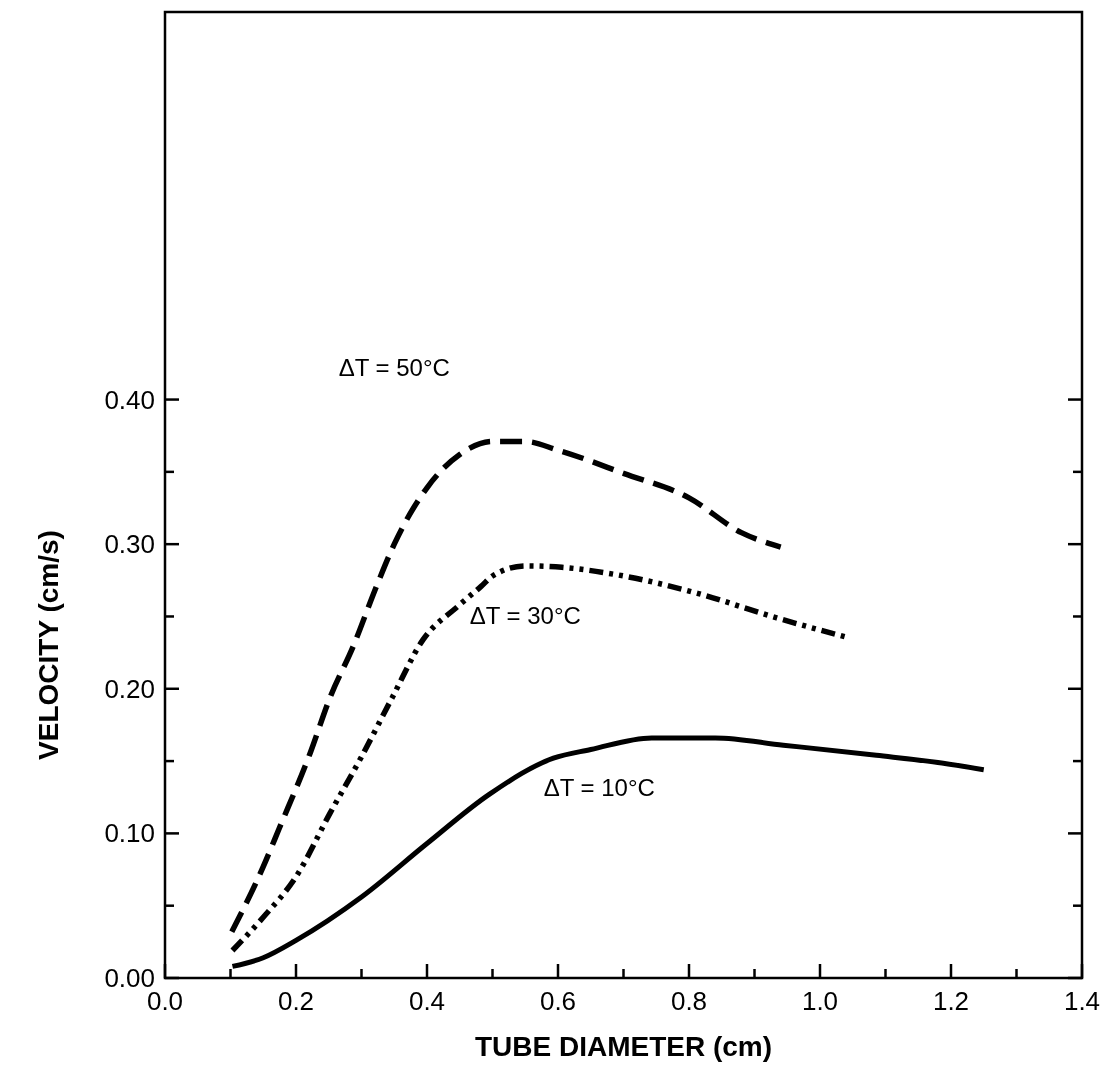 The height and width of the screenshot is (1080, 1112). Describe the element at coordinates (427, 1001) in the screenshot. I see `x-tick-label: 0.4` at that location.